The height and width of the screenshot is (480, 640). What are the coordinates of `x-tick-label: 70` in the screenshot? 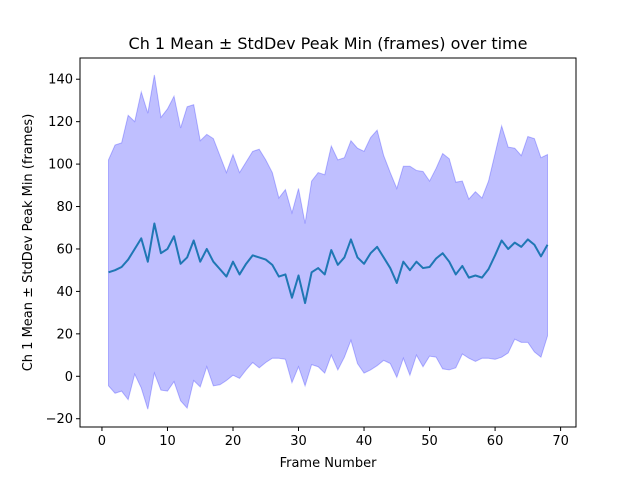 It's located at (560, 441).